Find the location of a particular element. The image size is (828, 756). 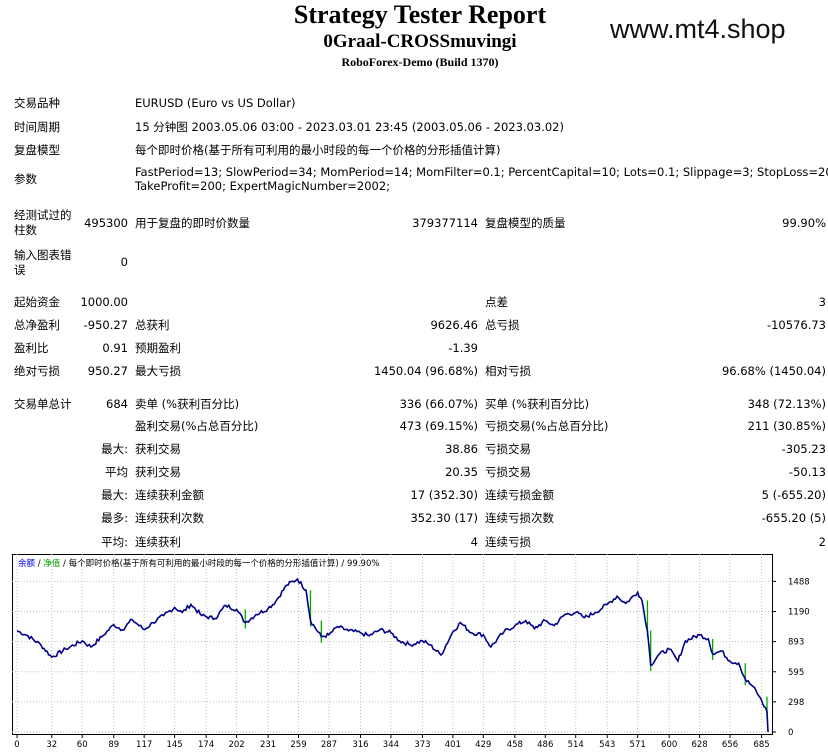

average-loss-value: -50.13 is located at coordinates (807, 472).